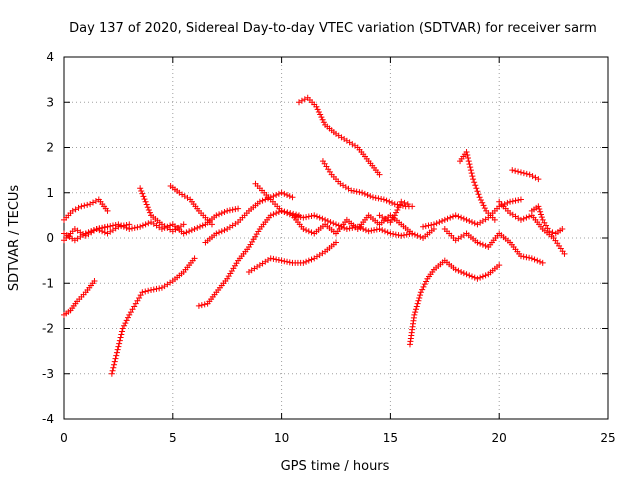 The height and width of the screenshot is (480, 640). Describe the element at coordinates (525, 175) in the screenshot. I see `series-arc22` at that location.